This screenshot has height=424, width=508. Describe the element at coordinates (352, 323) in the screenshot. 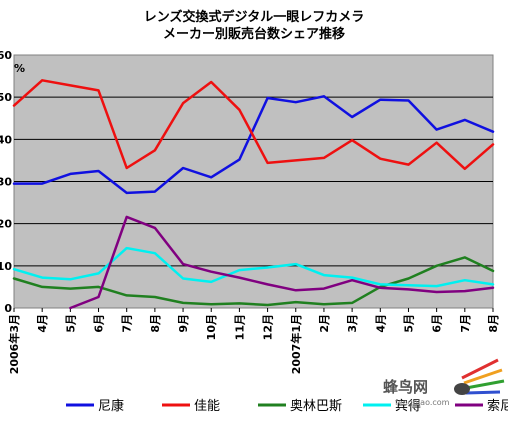

I see `x-tick-label: 3月` at that location.